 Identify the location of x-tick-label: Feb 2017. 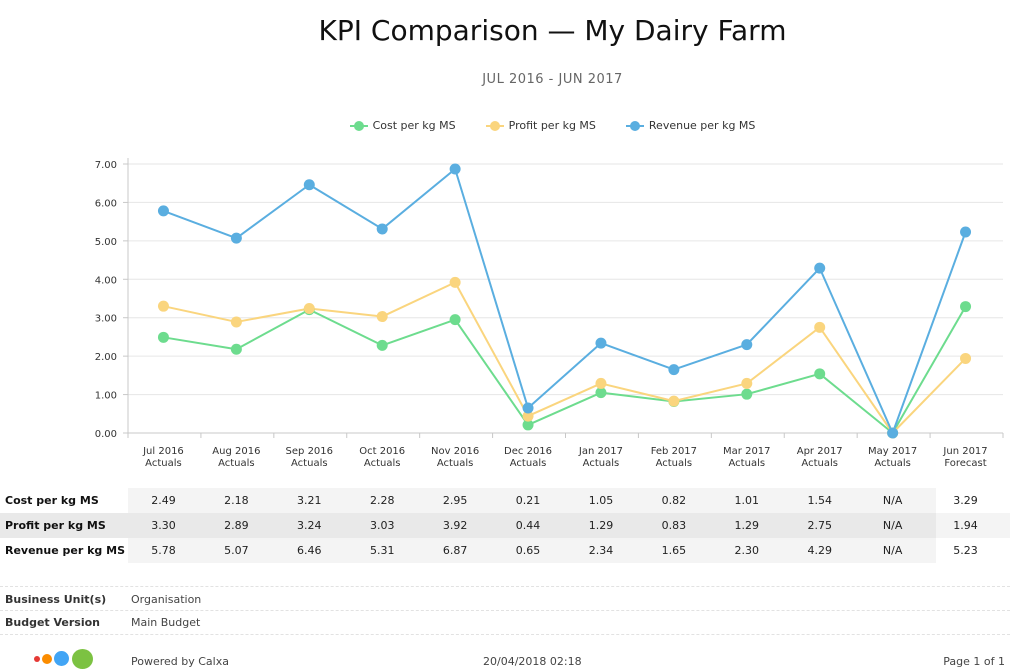
(674, 451).